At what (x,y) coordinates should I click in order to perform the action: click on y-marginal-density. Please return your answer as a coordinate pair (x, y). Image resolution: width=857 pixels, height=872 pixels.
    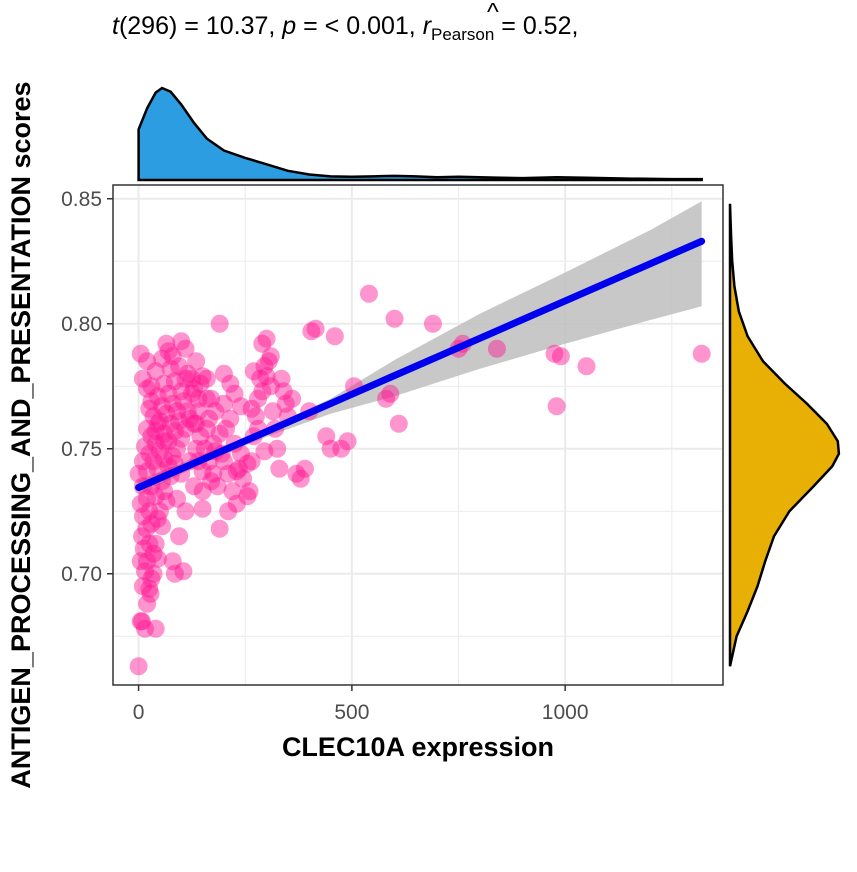
    Looking at the image, I should click on (784, 435).